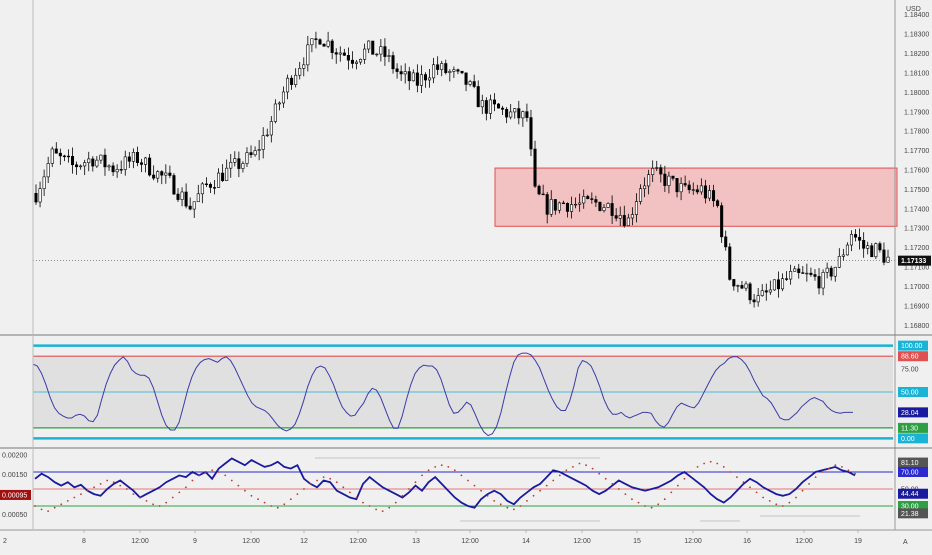 This screenshot has height=555, width=932. Describe the element at coordinates (916, 151) in the screenshot. I see `price-tick-label: 1.17700` at that location.